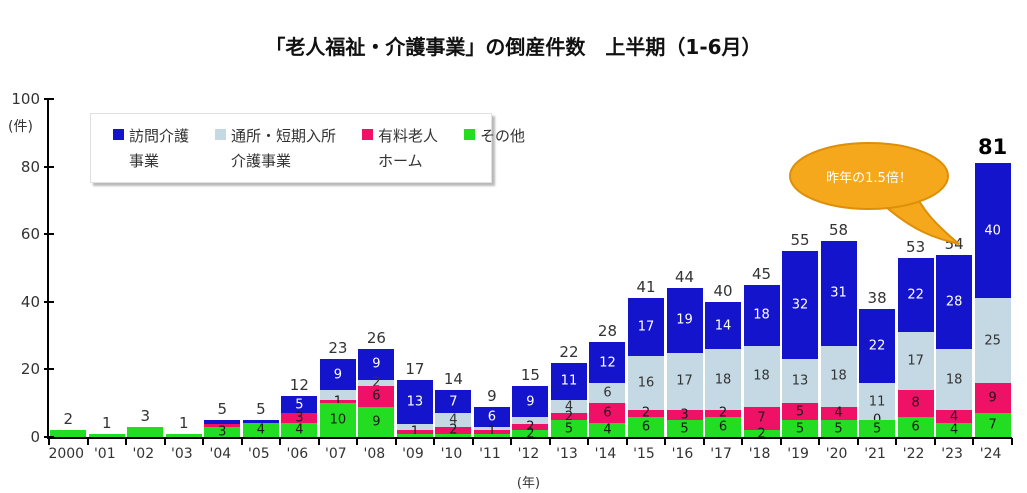 This screenshot has width=1027, height=493. Describe the element at coordinates (916, 246) in the screenshot. I see `bar-total-label: 53` at that location.